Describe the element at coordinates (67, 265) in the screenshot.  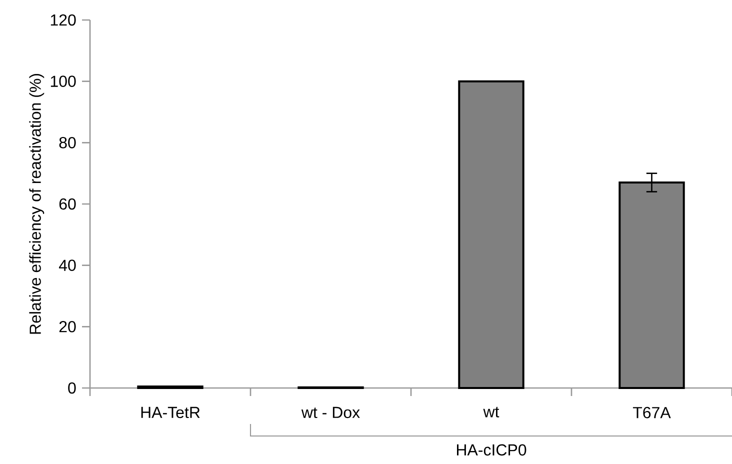
I see `y-tick-label: 40` at that location.